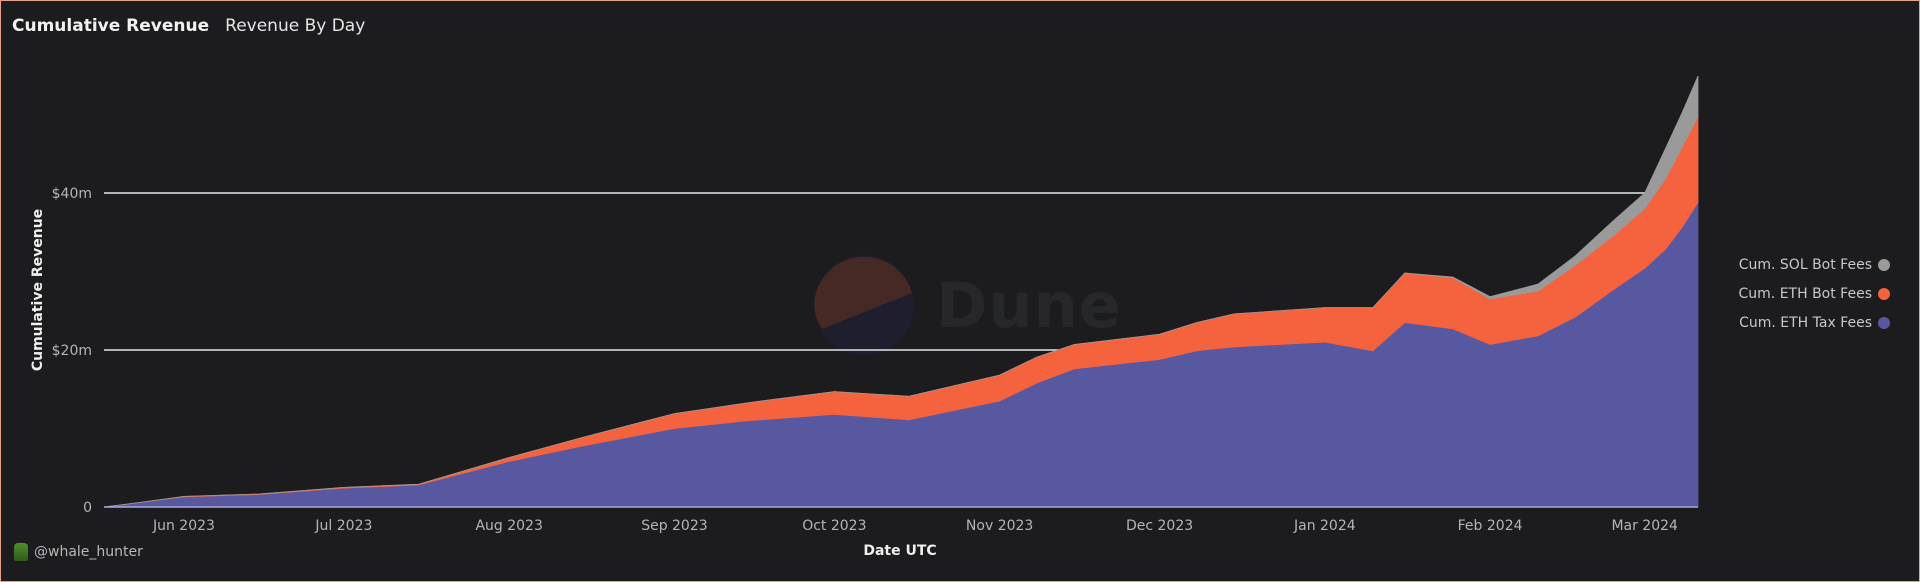 Image resolution: width=1920 pixels, height=582 pixels. What do you see at coordinates (21, 552) in the screenshot?
I see `author-avatar-icon` at bounding box center [21, 552].